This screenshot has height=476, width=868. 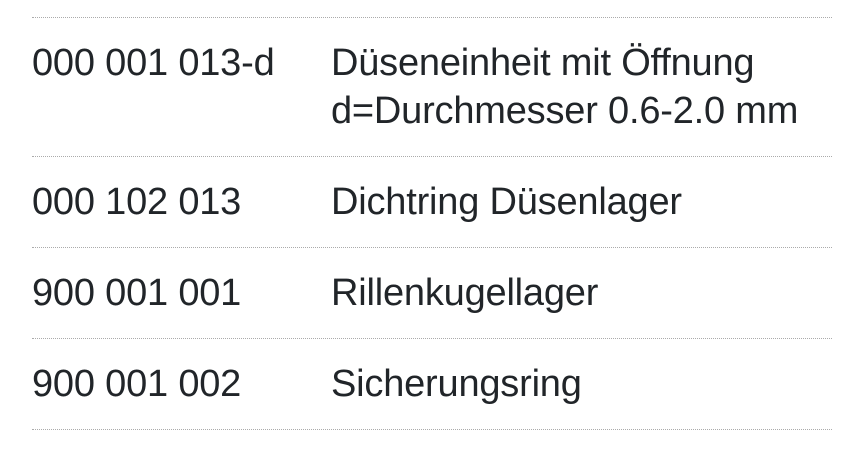 I want to click on description-cell: Rillenkugellager, so click(x=465, y=293).